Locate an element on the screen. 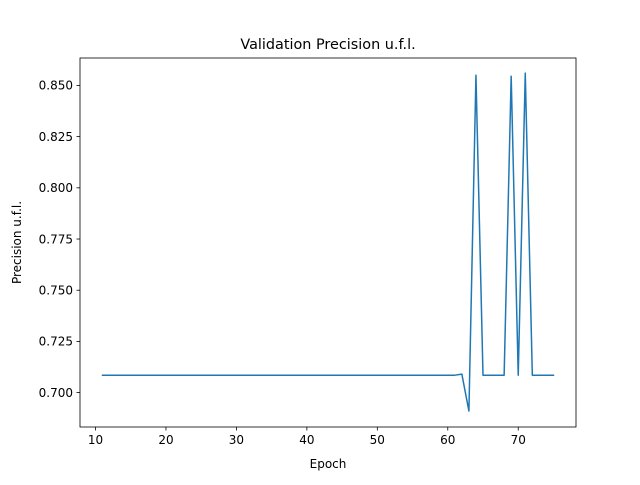 Image resolution: width=640 pixels, height=485 pixels. y-tick-label: 0.800 is located at coordinates (56, 188).